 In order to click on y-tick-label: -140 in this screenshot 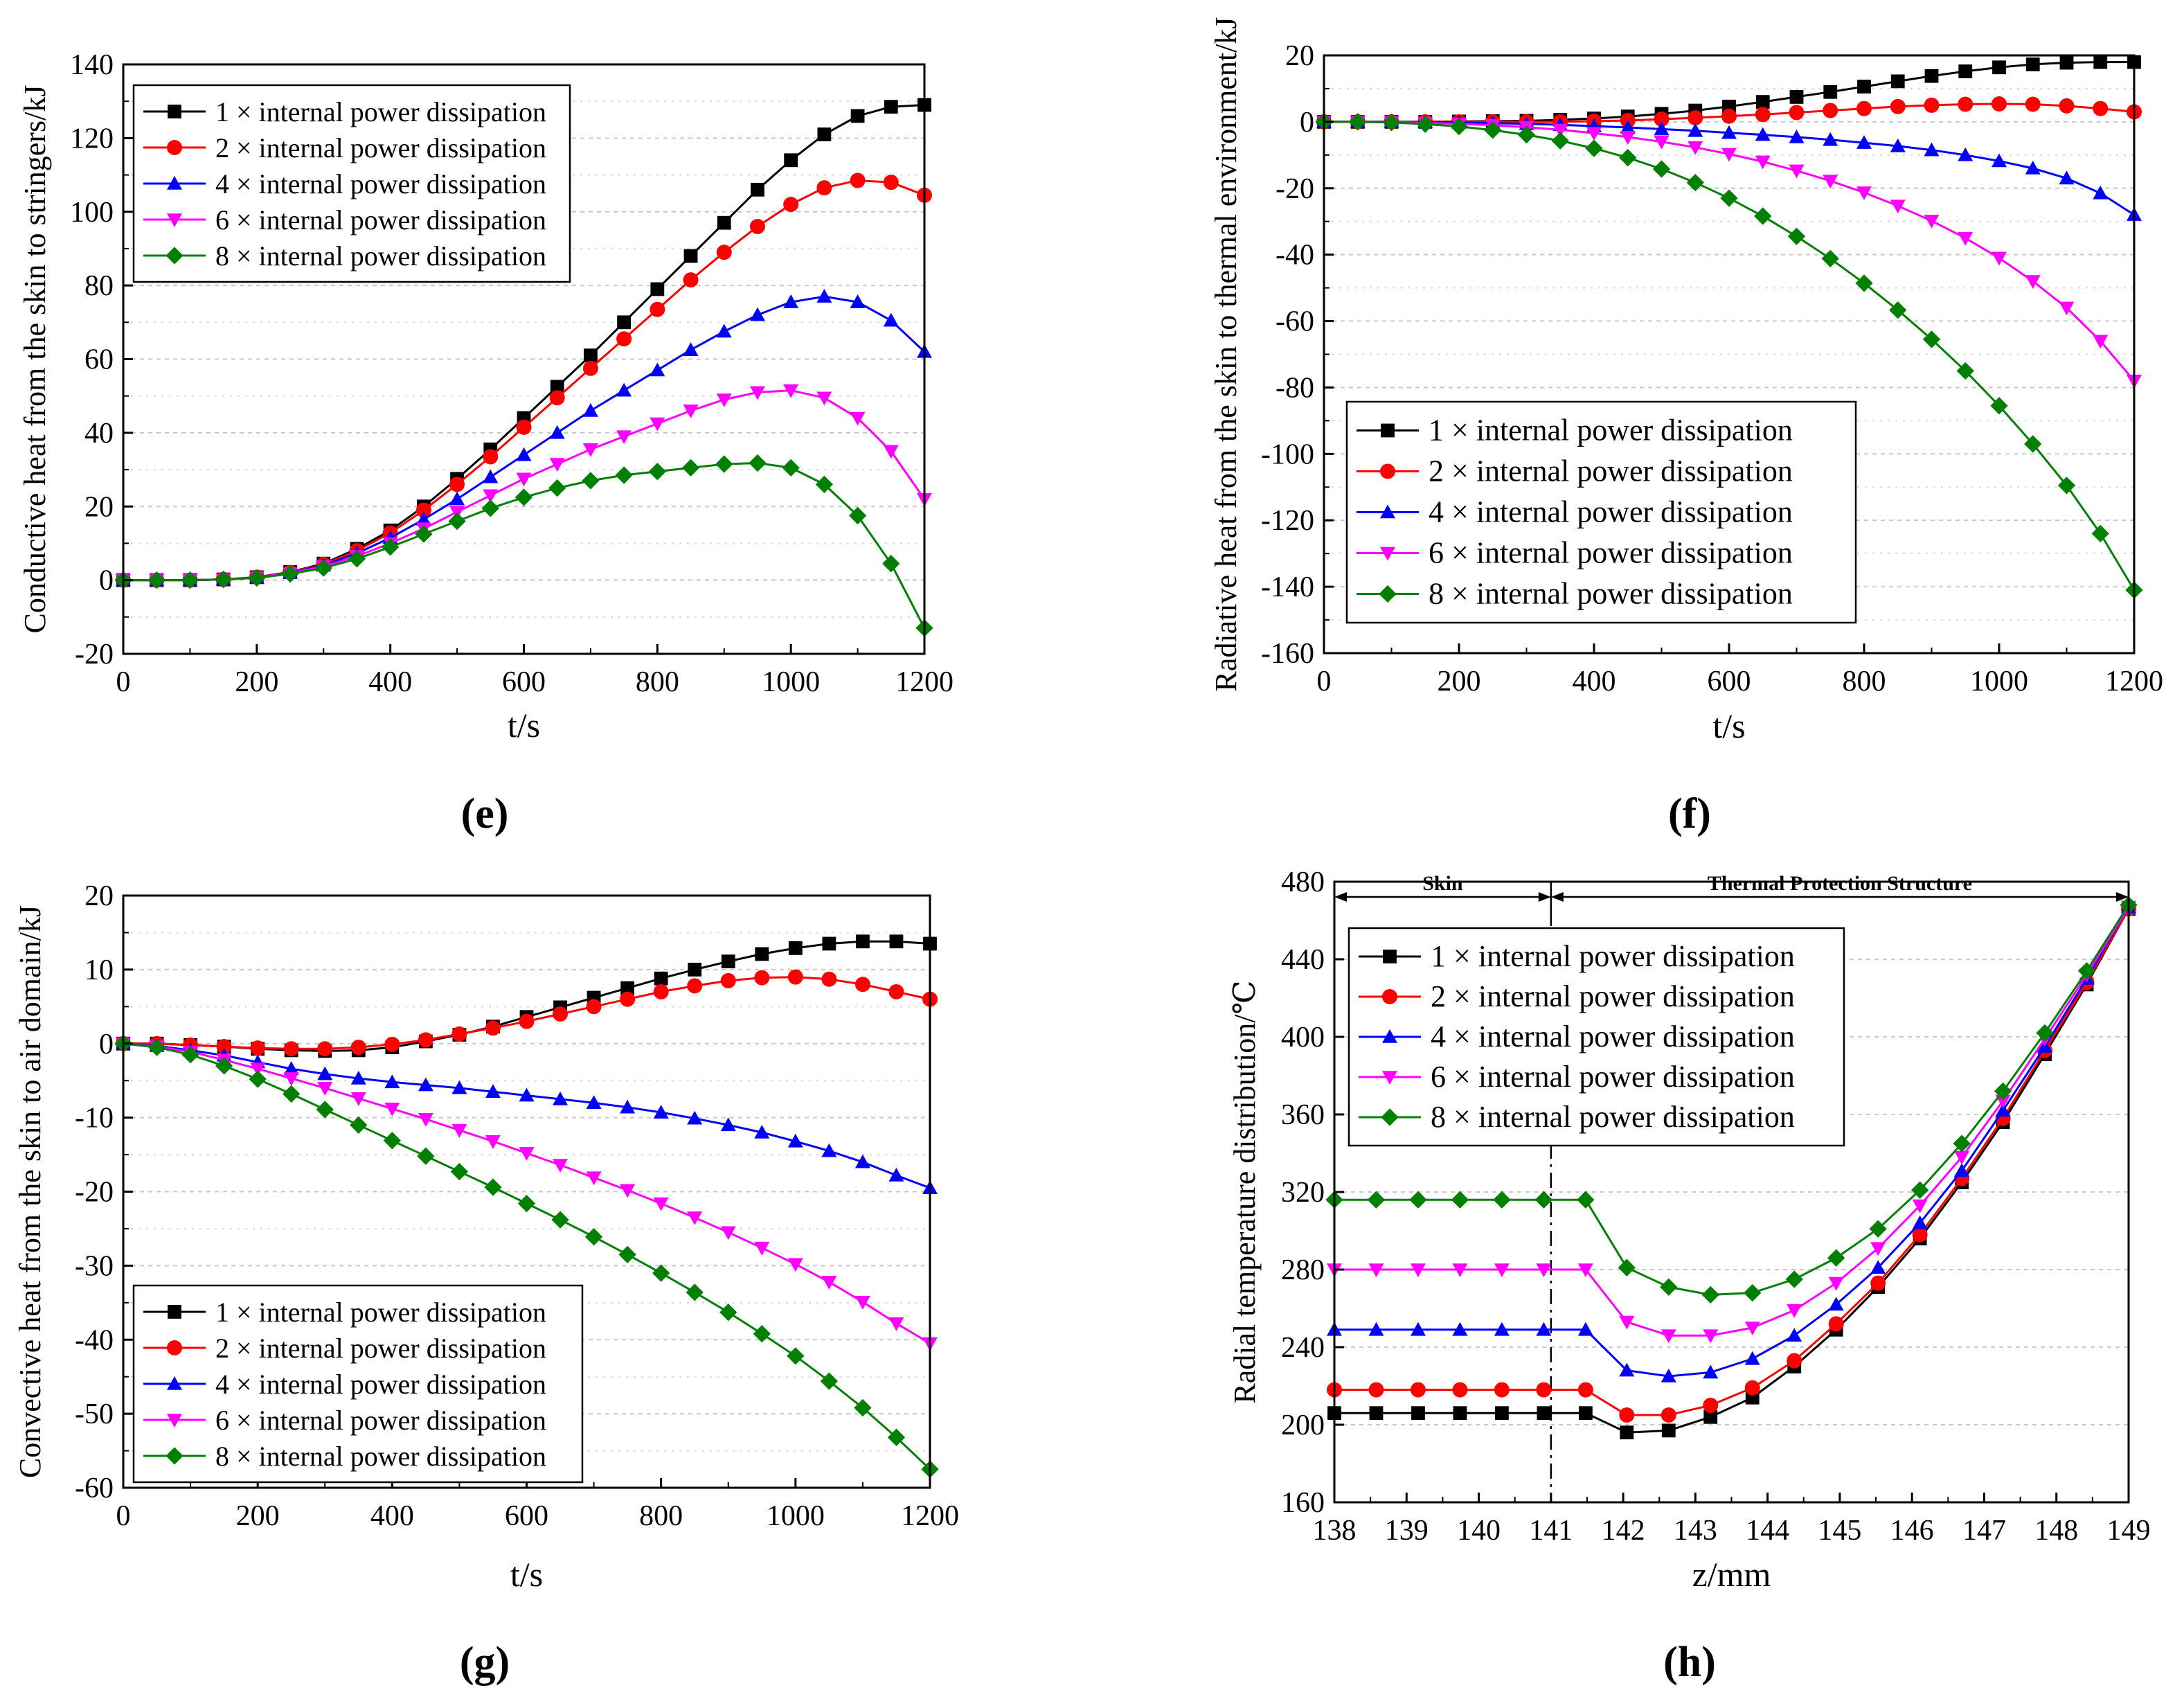, I will do `click(1287, 587)`.